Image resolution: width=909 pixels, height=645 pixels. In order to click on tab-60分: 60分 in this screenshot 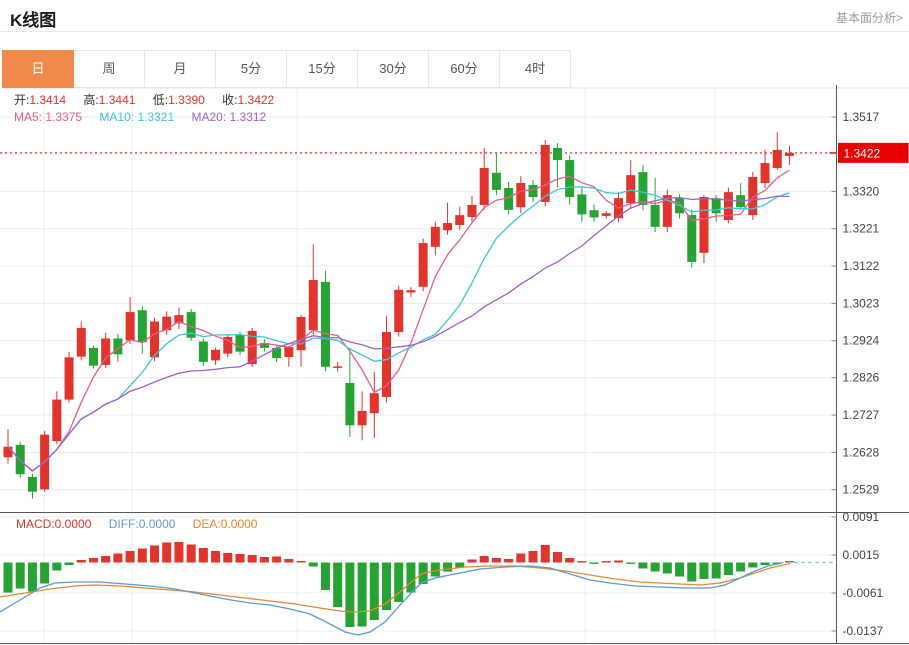, I will do `click(464, 69)`.